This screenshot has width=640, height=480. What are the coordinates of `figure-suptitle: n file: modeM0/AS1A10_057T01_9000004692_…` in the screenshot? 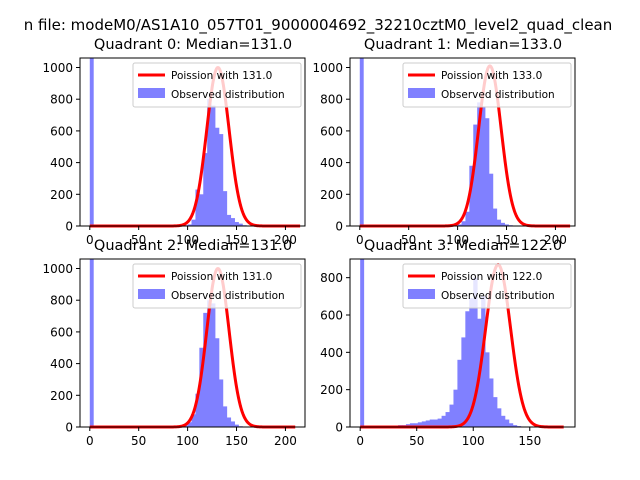 It's located at (318, 25).